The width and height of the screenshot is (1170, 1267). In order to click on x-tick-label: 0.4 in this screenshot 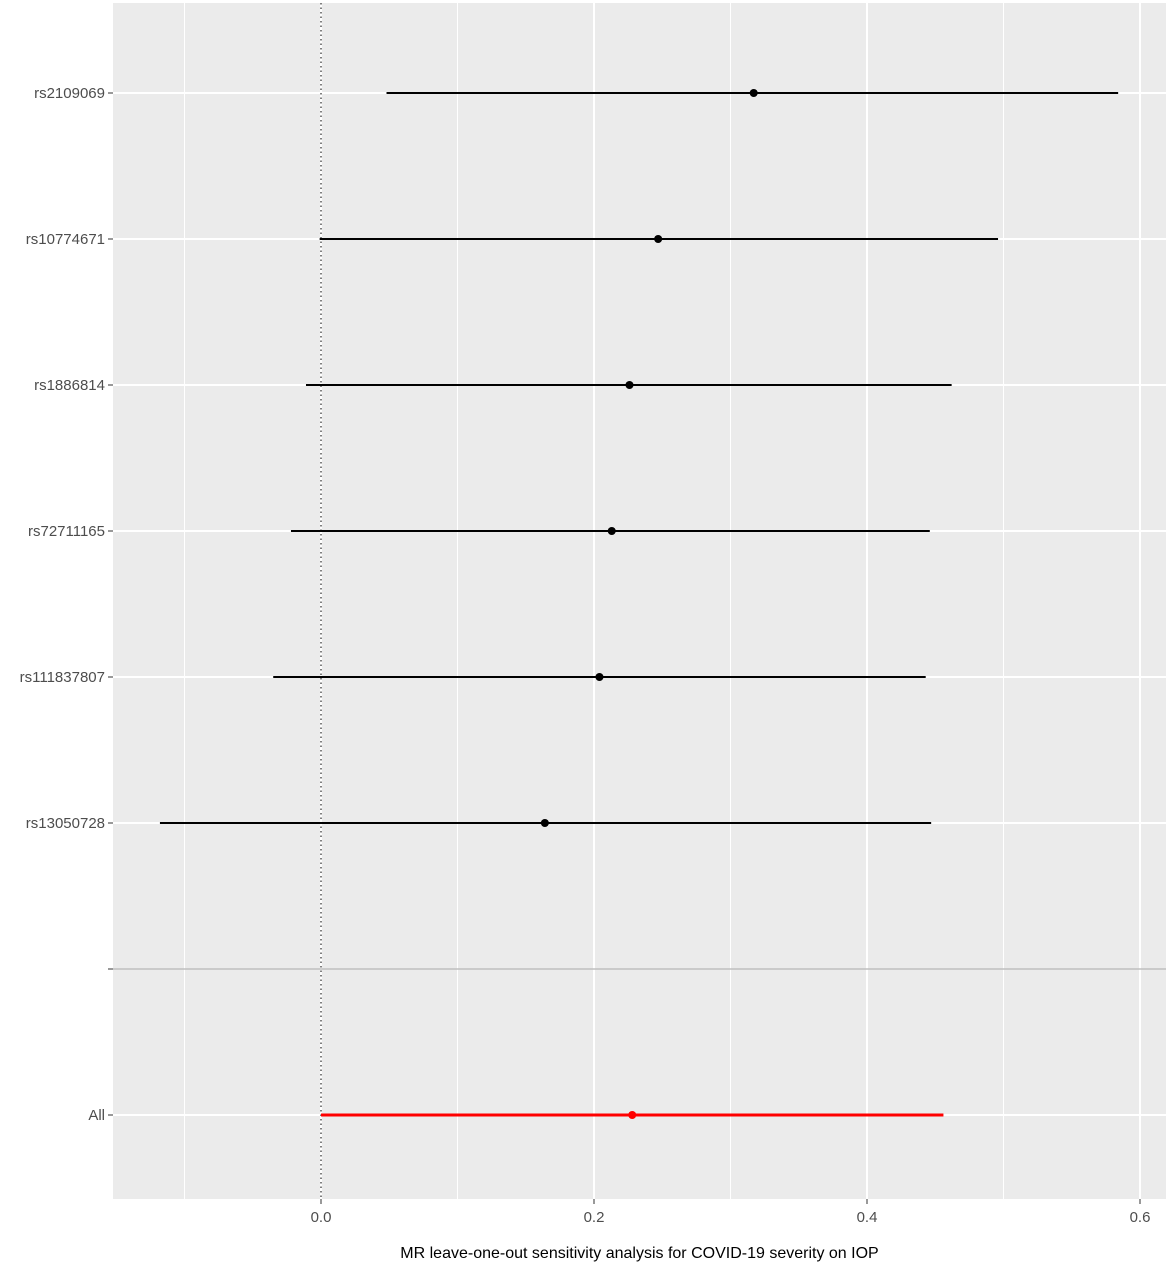, I will do `click(867, 1217)`.